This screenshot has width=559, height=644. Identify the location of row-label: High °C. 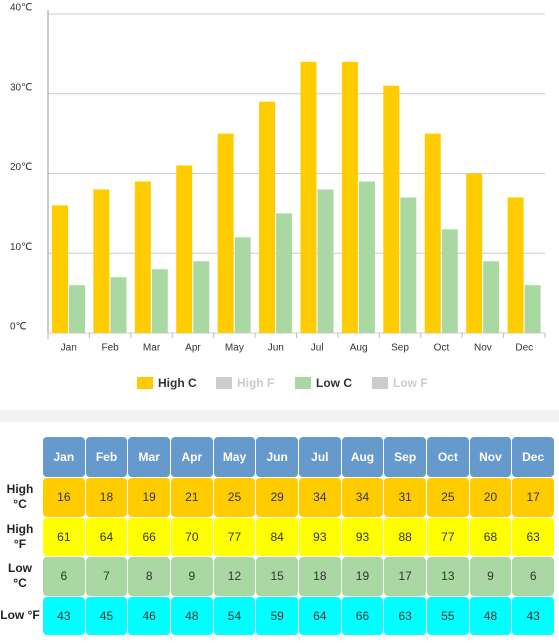
(20, 497).